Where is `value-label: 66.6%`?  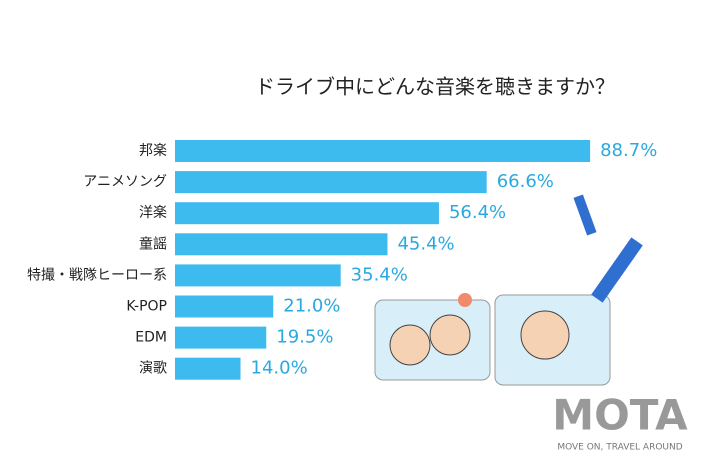 value-label: 66.6% is located at coordinates (525, 181).